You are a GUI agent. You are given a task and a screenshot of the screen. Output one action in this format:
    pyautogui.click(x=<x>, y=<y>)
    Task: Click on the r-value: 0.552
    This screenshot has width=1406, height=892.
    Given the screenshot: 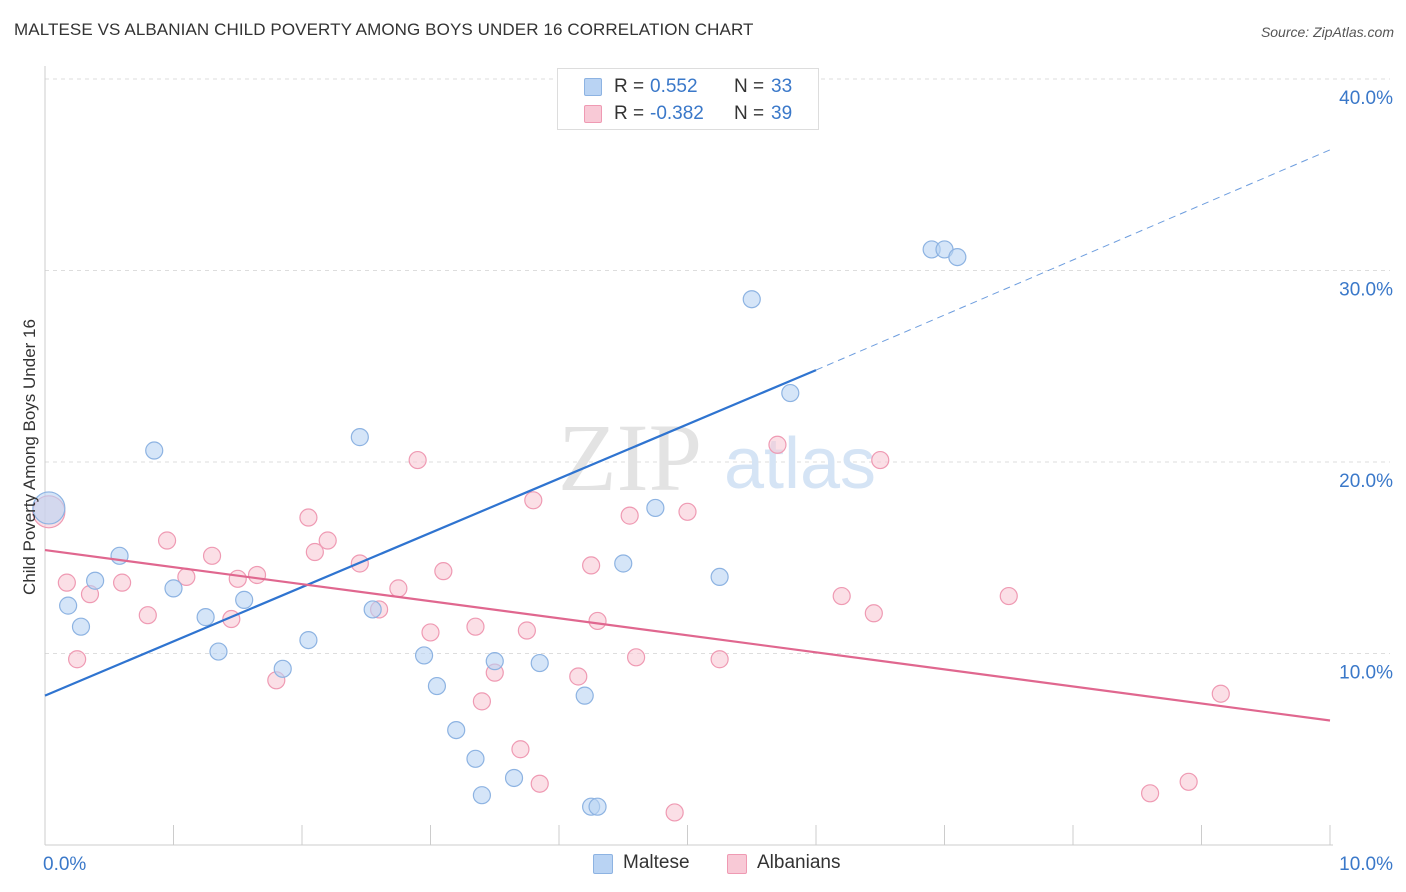 What is the action you would take?
    pyautogui.click(x=674, y=86)
    